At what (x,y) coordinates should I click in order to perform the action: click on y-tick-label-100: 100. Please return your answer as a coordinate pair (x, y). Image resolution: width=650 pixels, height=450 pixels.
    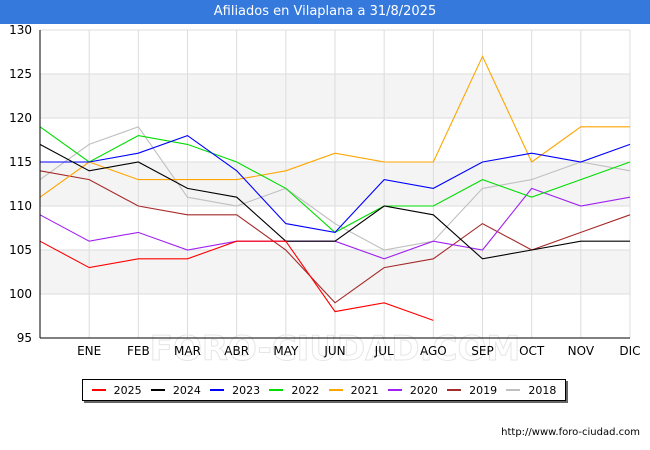
    Looking at the image, I should click on (20, 294).